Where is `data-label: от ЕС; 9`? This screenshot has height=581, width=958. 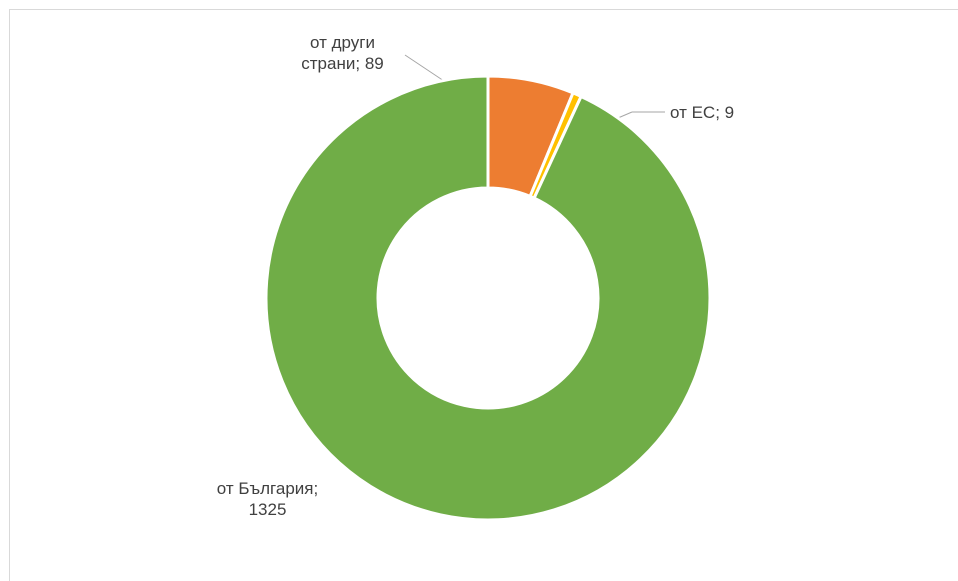 data-label: от ЕС; 9 is located at coordinates (730, 112).